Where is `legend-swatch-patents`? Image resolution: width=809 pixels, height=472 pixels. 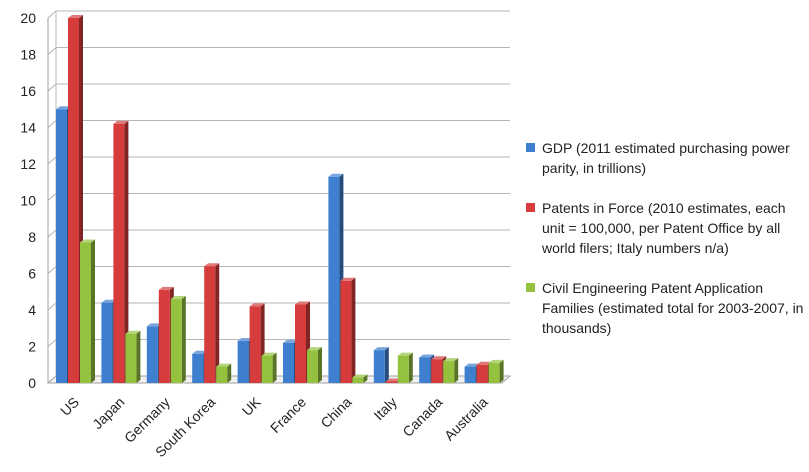 legend-swatch-patents is located at coordinates (530, 207).